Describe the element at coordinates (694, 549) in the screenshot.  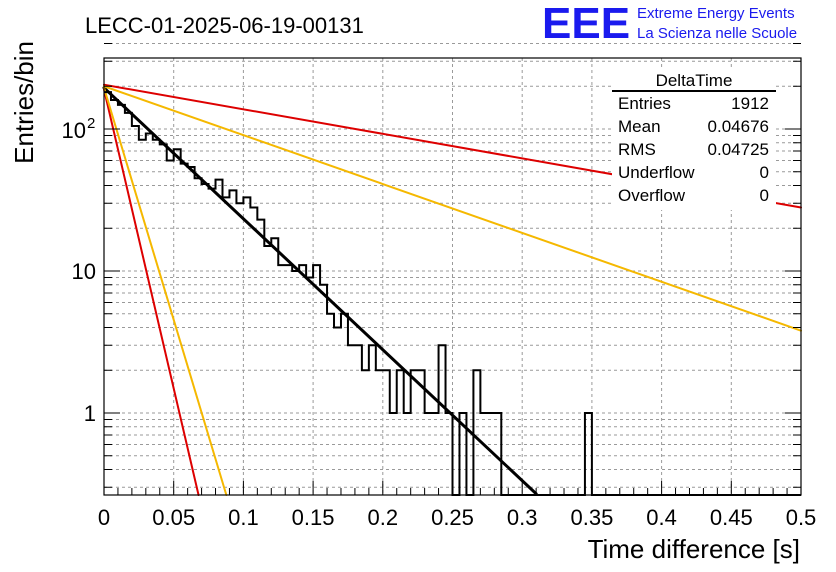
I see `x-axis-title: Time difference [s]` at that location.